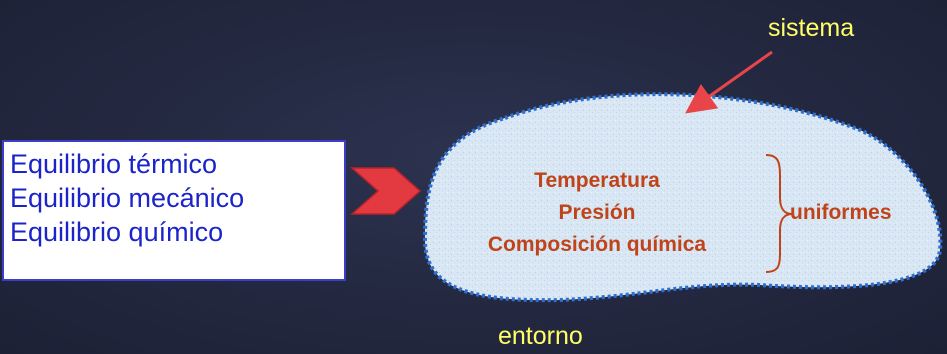 This screenshot has width=947, height=354. I want to click on property-composition: Composición química, so click(597, 244).